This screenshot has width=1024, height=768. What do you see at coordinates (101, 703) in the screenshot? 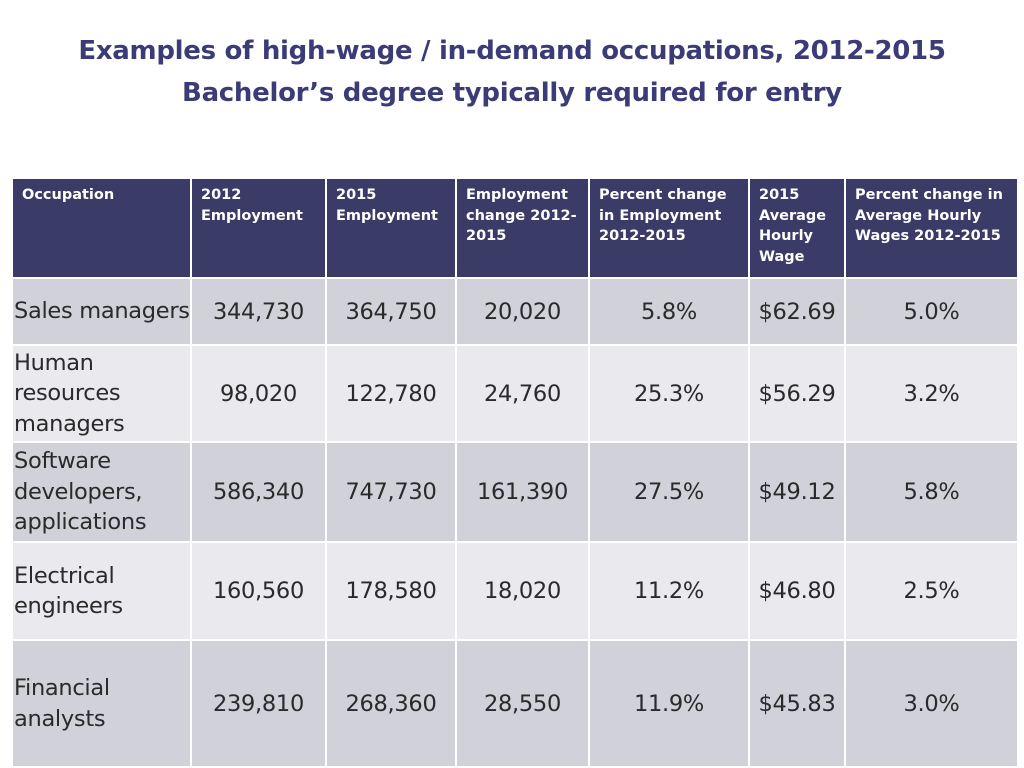
I see `cell-occupation: Financial analysts` at bounding box center [101, 703].